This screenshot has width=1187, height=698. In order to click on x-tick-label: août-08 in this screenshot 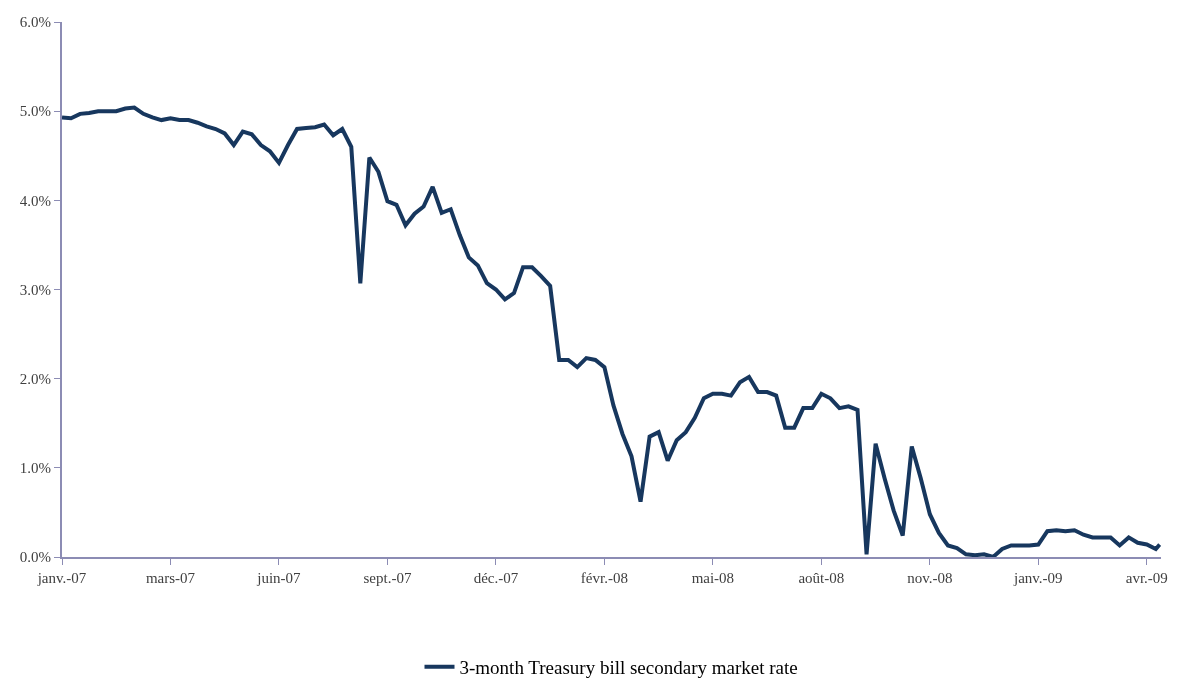, I will do `click(821, 578)`.